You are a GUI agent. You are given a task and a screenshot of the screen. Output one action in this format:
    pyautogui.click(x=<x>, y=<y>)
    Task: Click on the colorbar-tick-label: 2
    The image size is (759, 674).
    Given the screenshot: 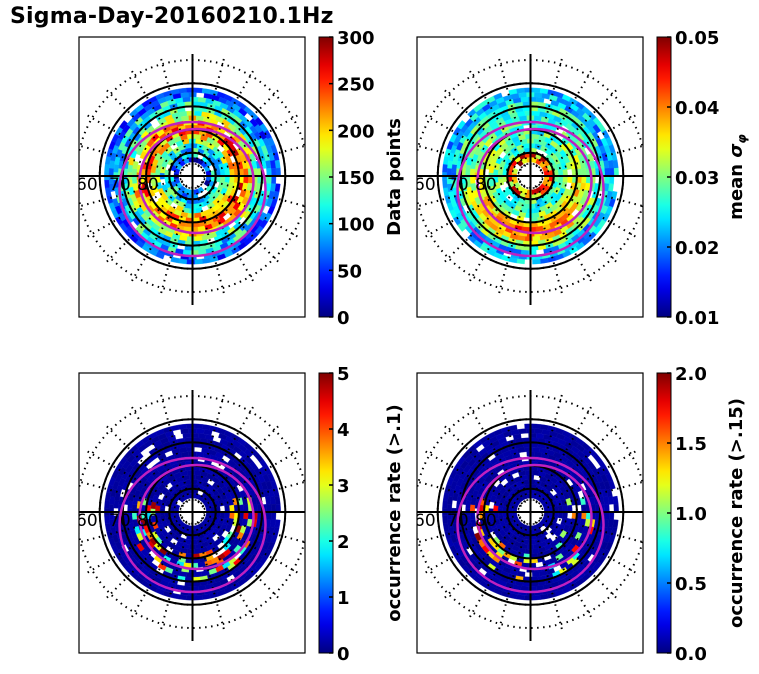 What is the action you would take?
    pyautogui.click(x=343, y=542)
    